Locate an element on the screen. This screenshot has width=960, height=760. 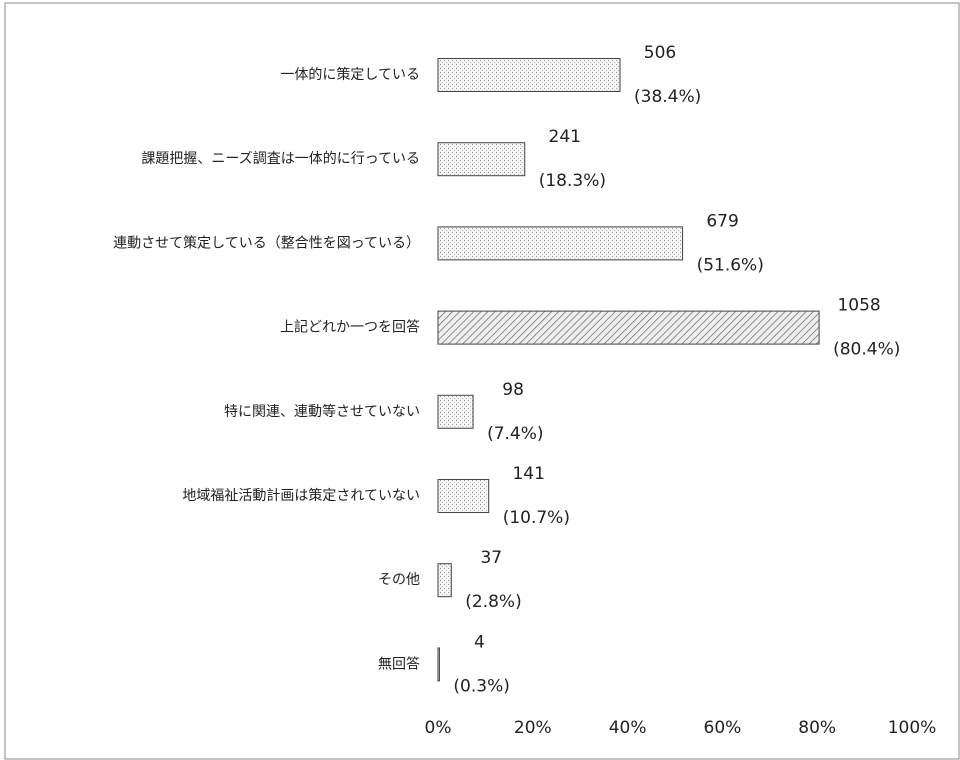
value-label: (7.4%) is located at coordinates (515, 434).